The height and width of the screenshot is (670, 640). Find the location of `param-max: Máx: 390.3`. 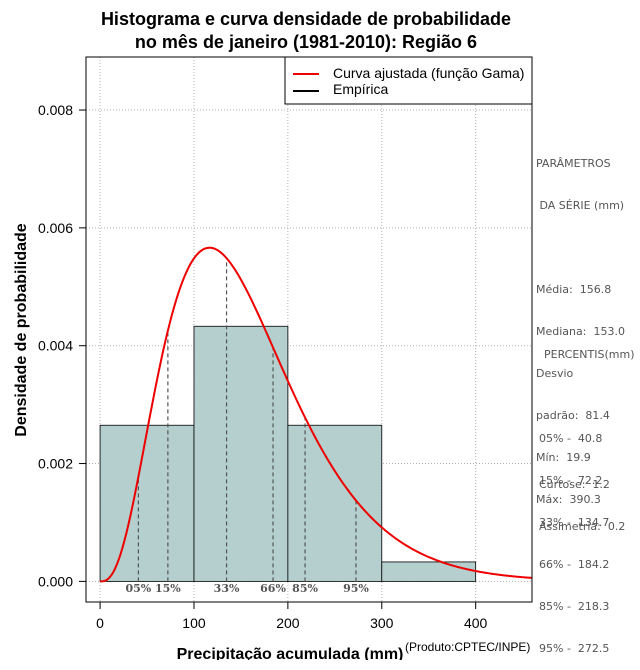

param-max: Máx: 390.3 is located at coordinates (568, 499).